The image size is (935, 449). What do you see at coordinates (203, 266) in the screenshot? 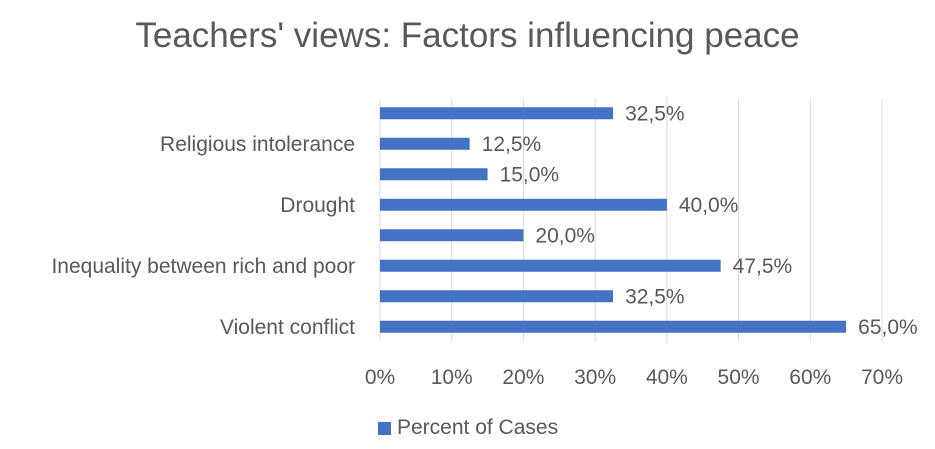
I see `category-label: Inequality between rich and poor` at bounding box center [203, 266].